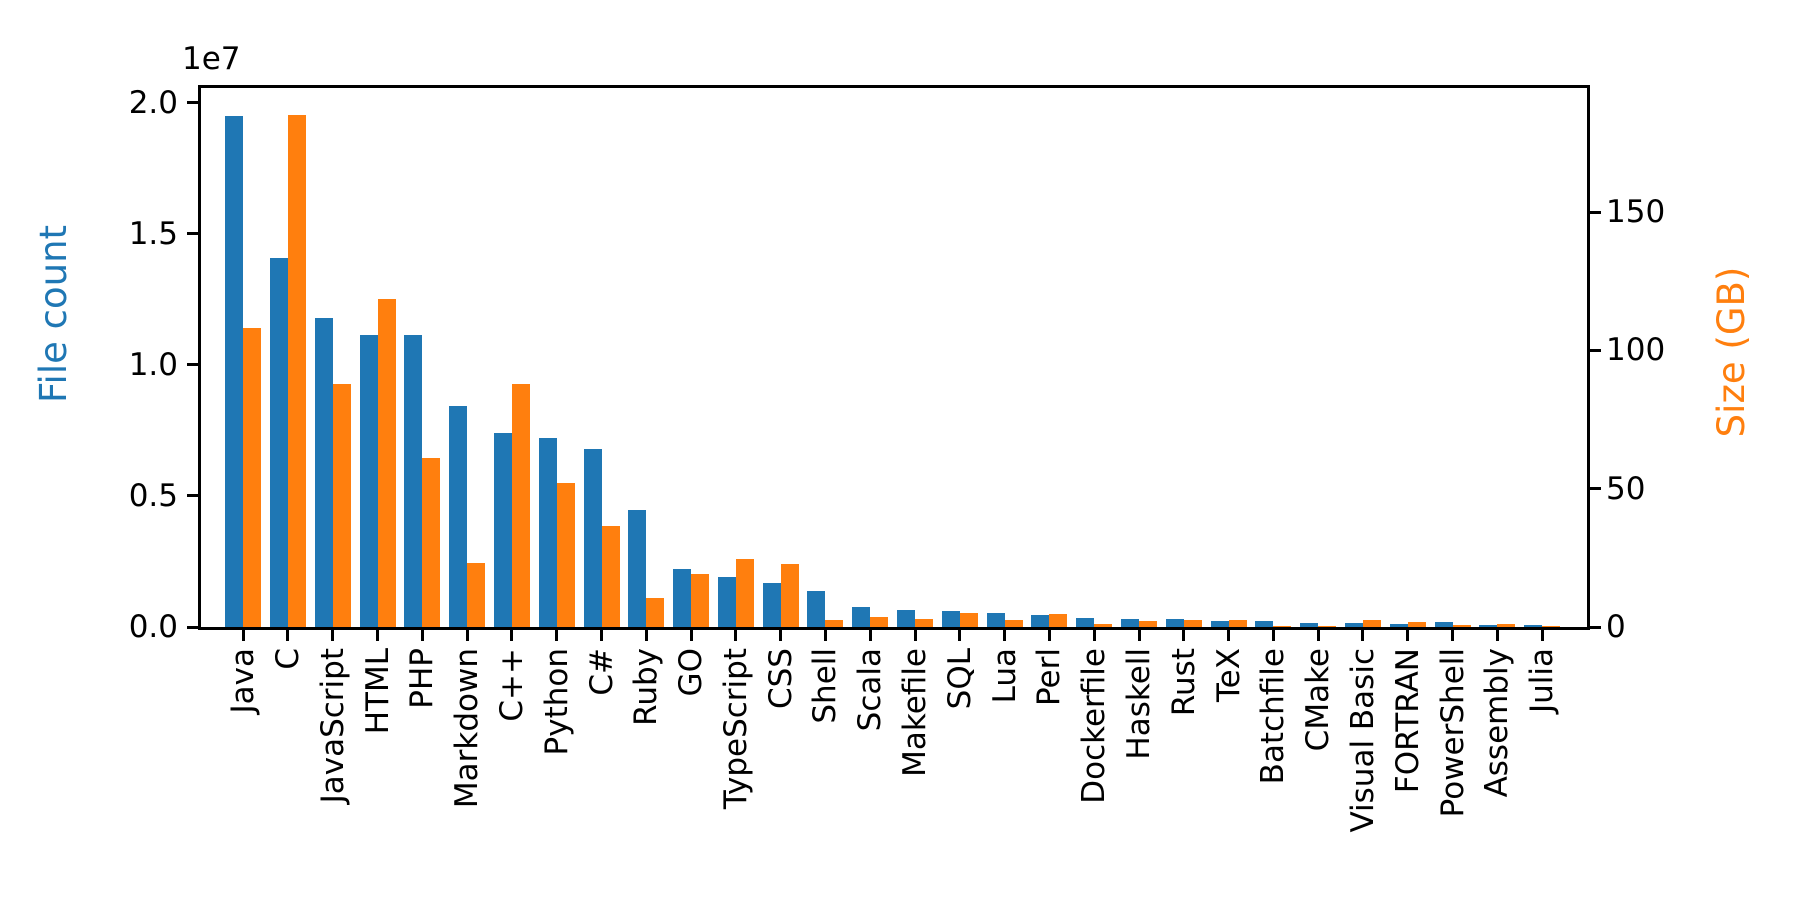 The width and height of the screenshot is (1800, 900). Describe the element at coordinates (386, 463) in the screenshot. I see `bar-size-gb-html` at that location.